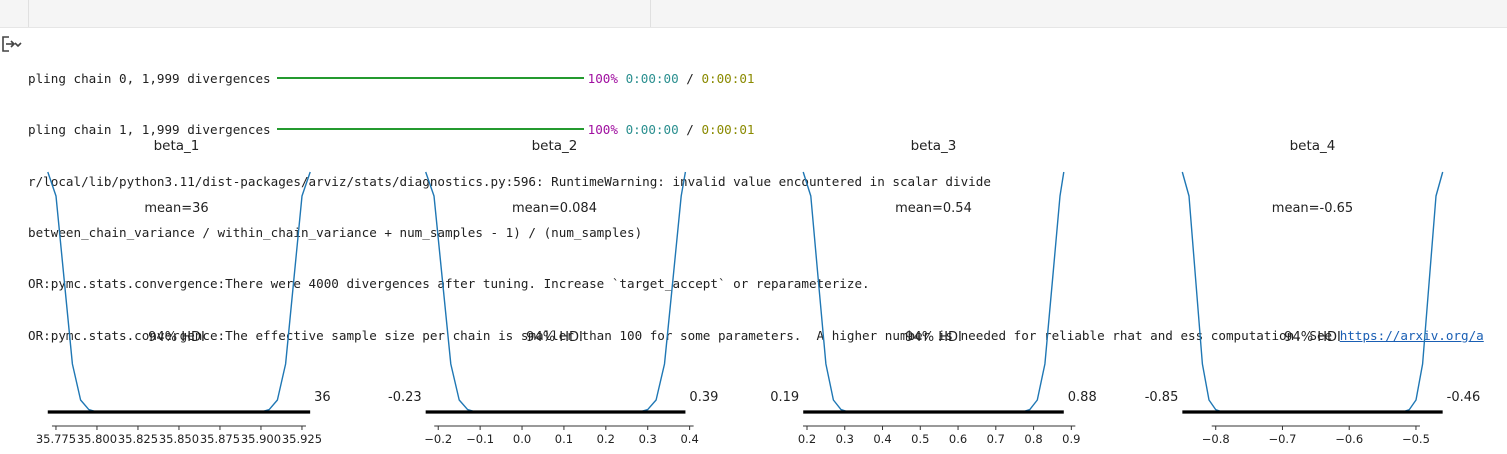 The height and width of the screenshot is (454, 1507). What do you see at coordinates (555, 146) in the screenshot?
I see `chart-title: beta_2` at bounding box center [555, 146].